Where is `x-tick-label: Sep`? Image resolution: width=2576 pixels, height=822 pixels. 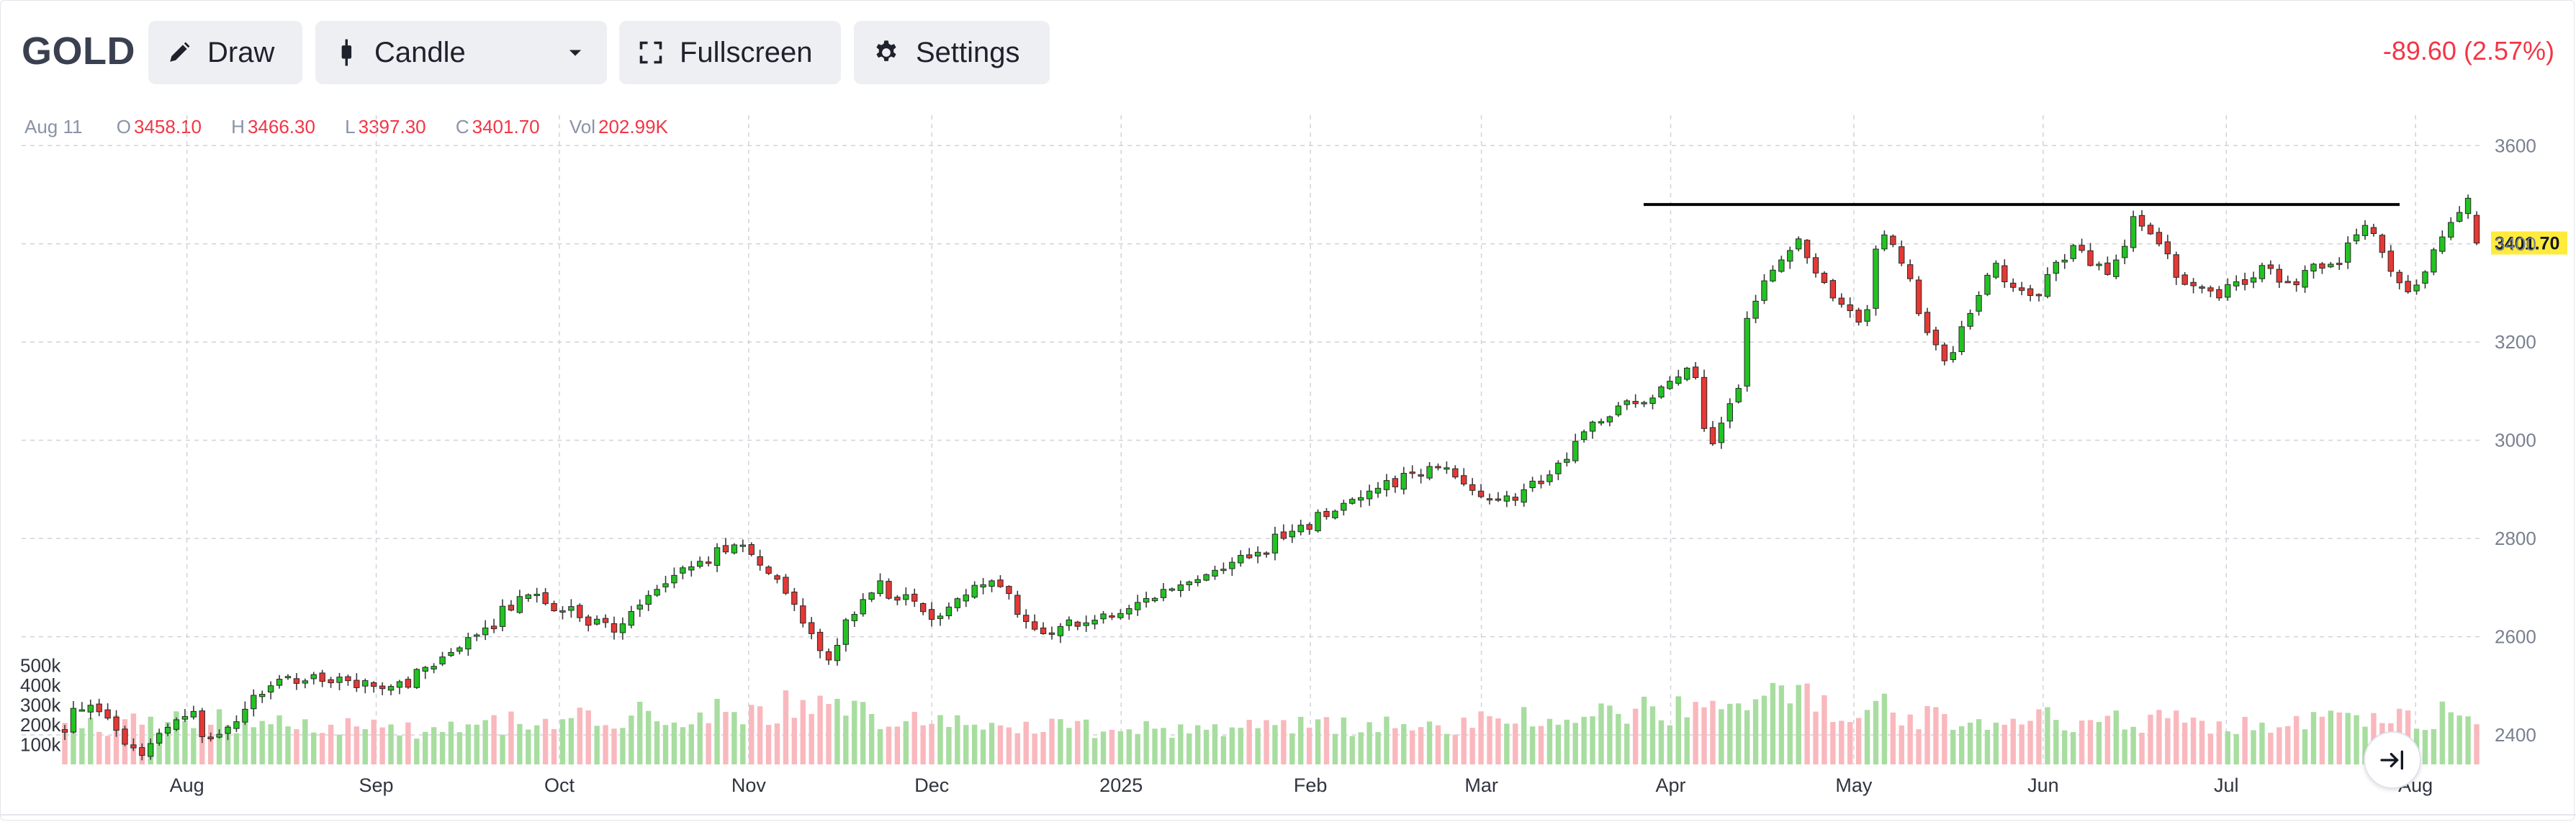 x-tick-label: Sep is located at coordinates (376, 785).